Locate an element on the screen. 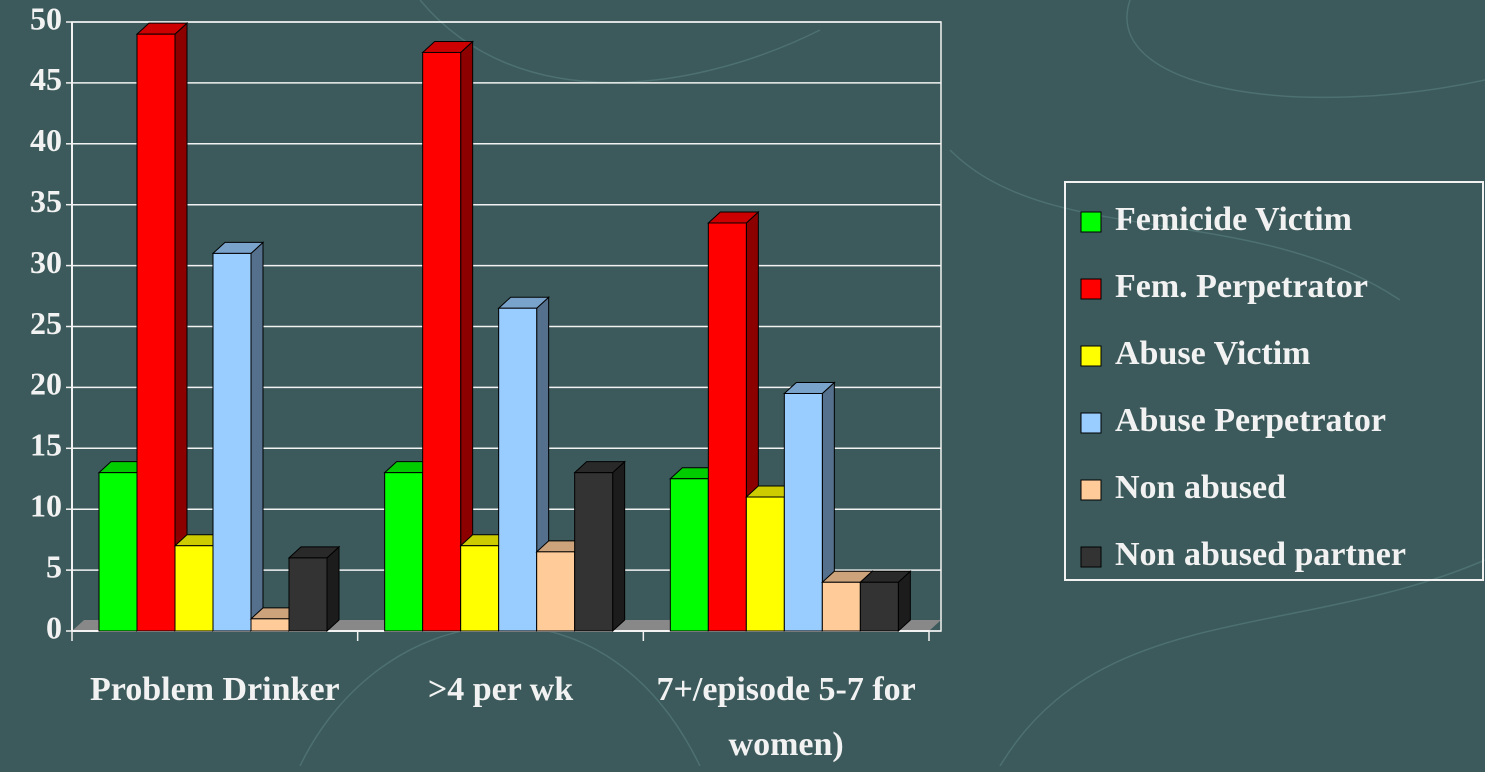  y-tick-label: 15 is located at coordinates (46, 445).